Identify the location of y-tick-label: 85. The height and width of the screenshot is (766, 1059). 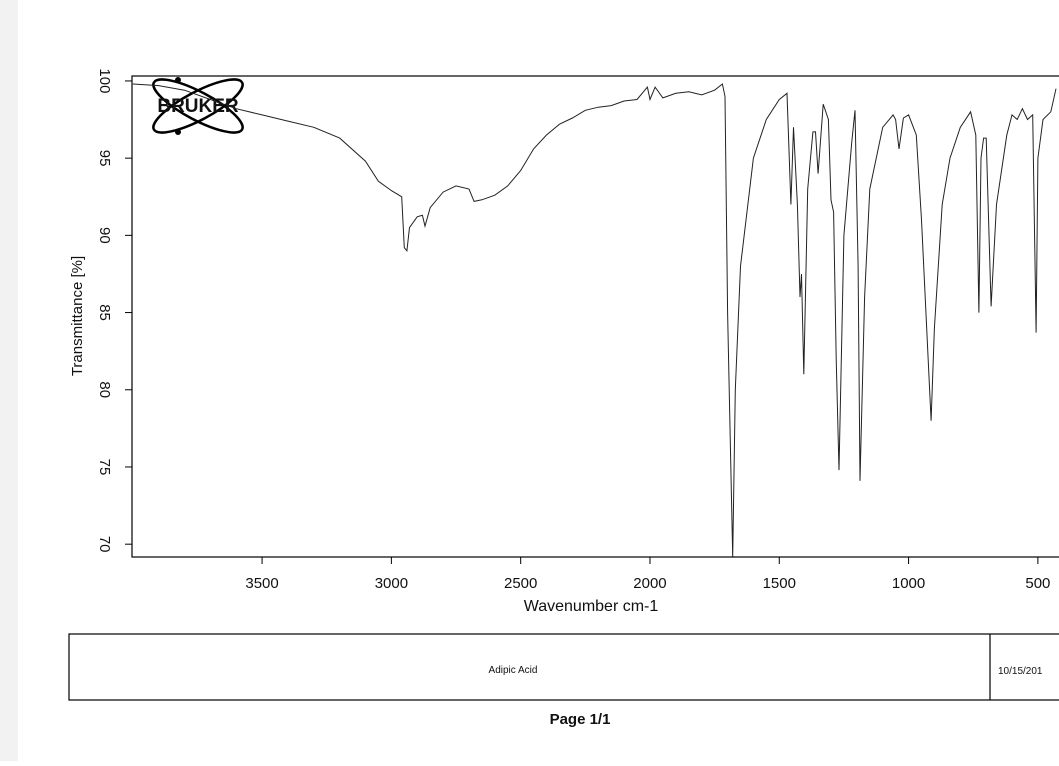
(104, 312).